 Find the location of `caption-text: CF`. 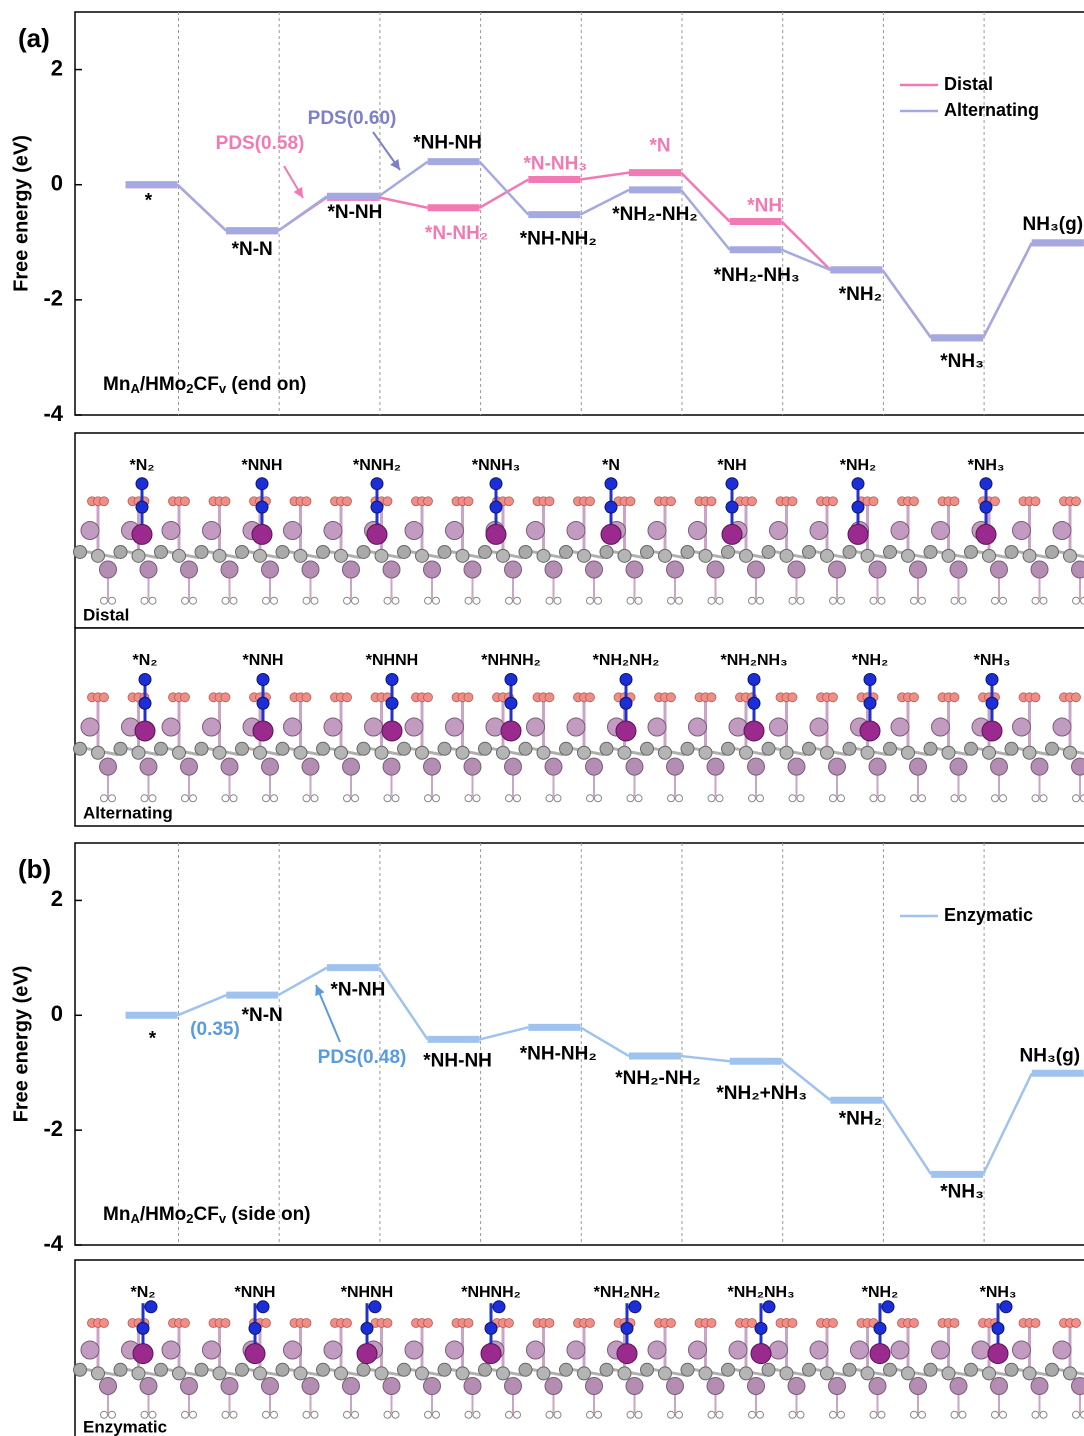

caption-text: CF is located at coordinates (206, 1214).